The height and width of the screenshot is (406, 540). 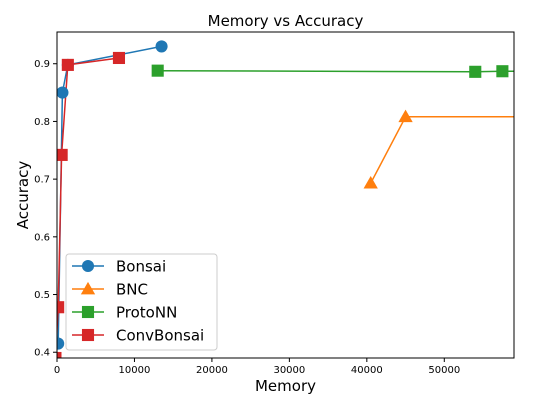 I want to click on x-tick-label: 0, so click(x=57, y=370).